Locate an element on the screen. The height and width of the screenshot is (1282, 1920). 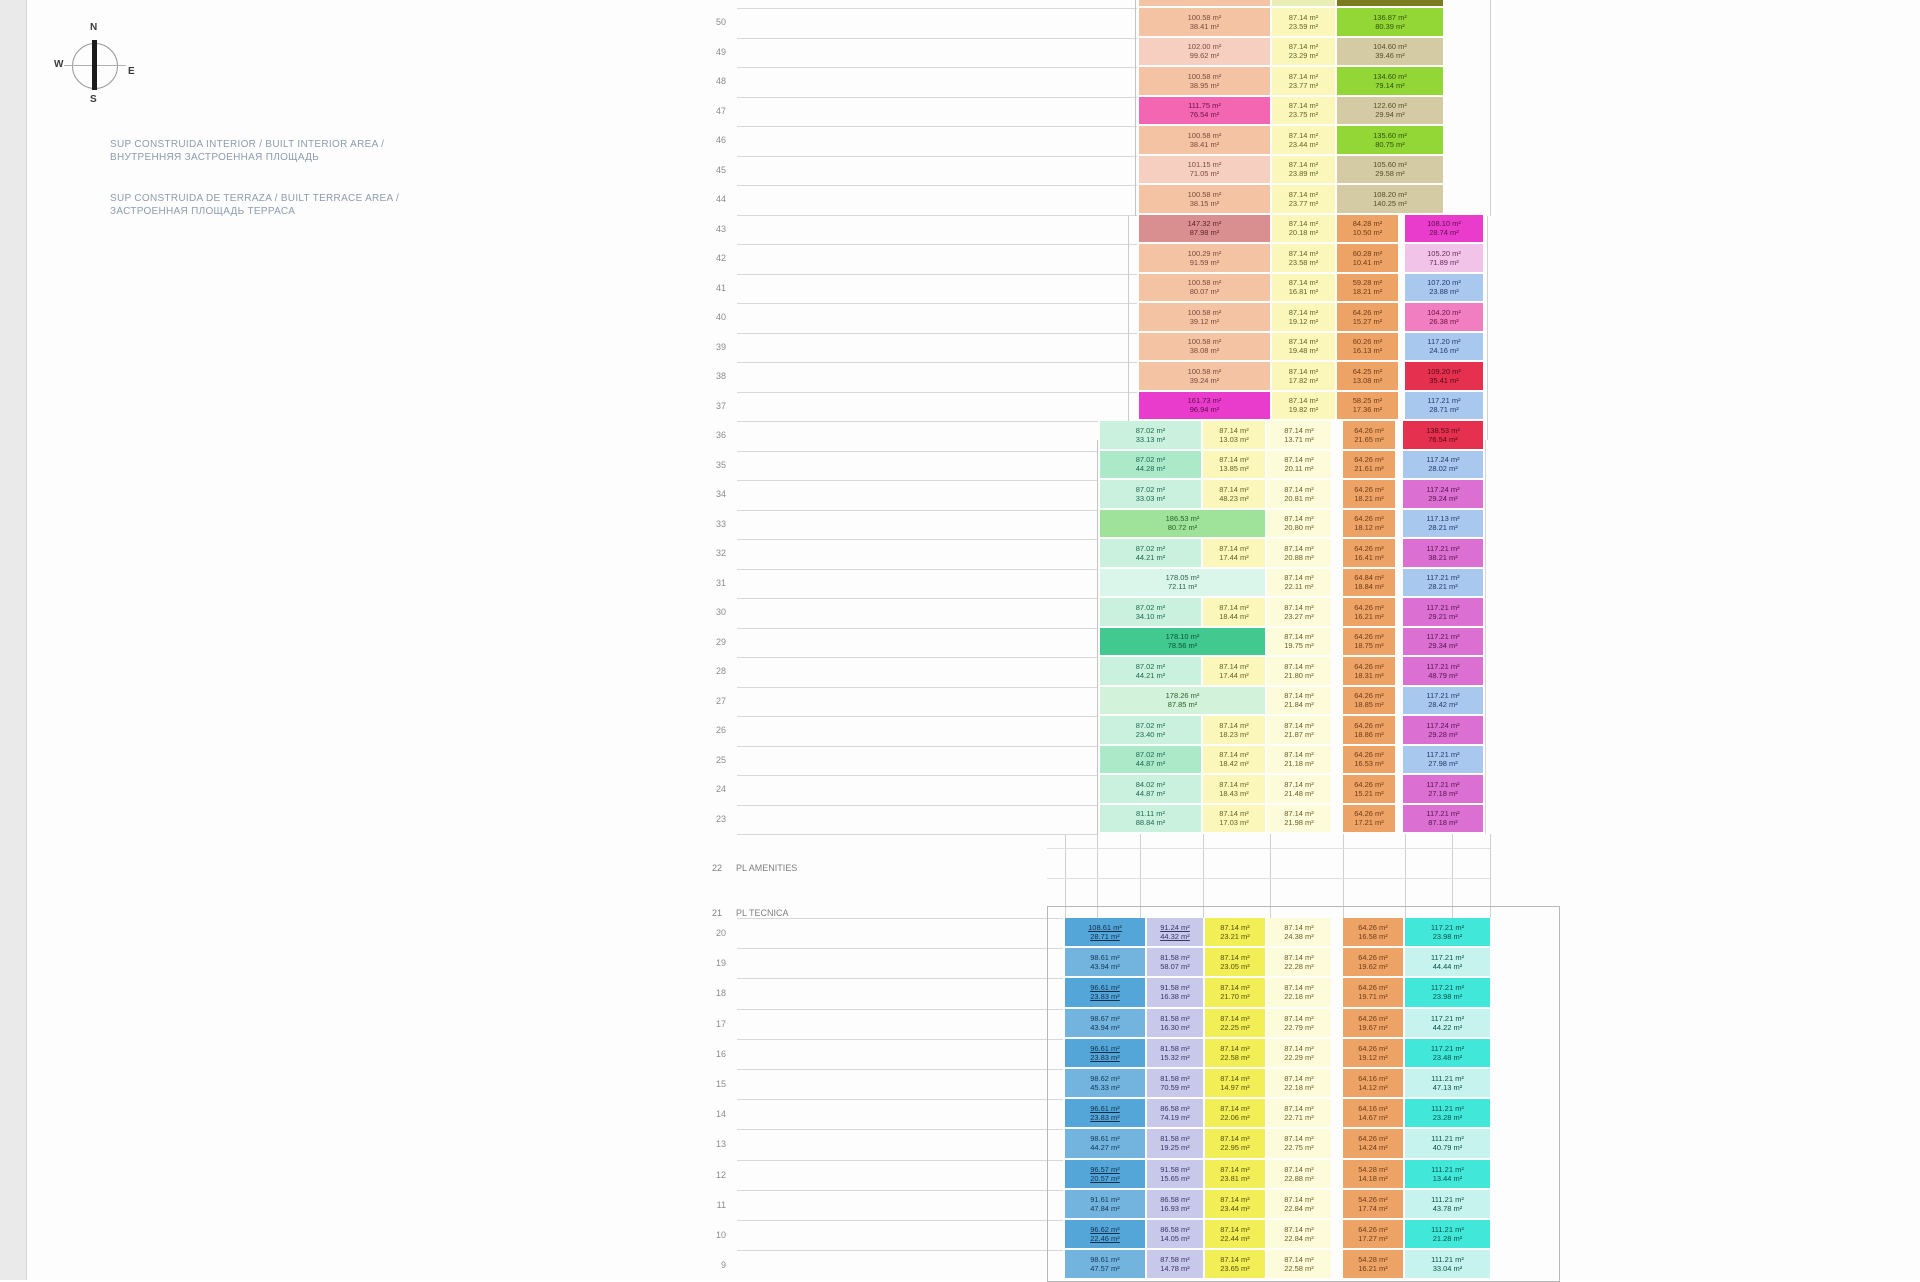
unit-area-cell: 87.14 m² 21.70 m² is located at coordinates (1235, 992).